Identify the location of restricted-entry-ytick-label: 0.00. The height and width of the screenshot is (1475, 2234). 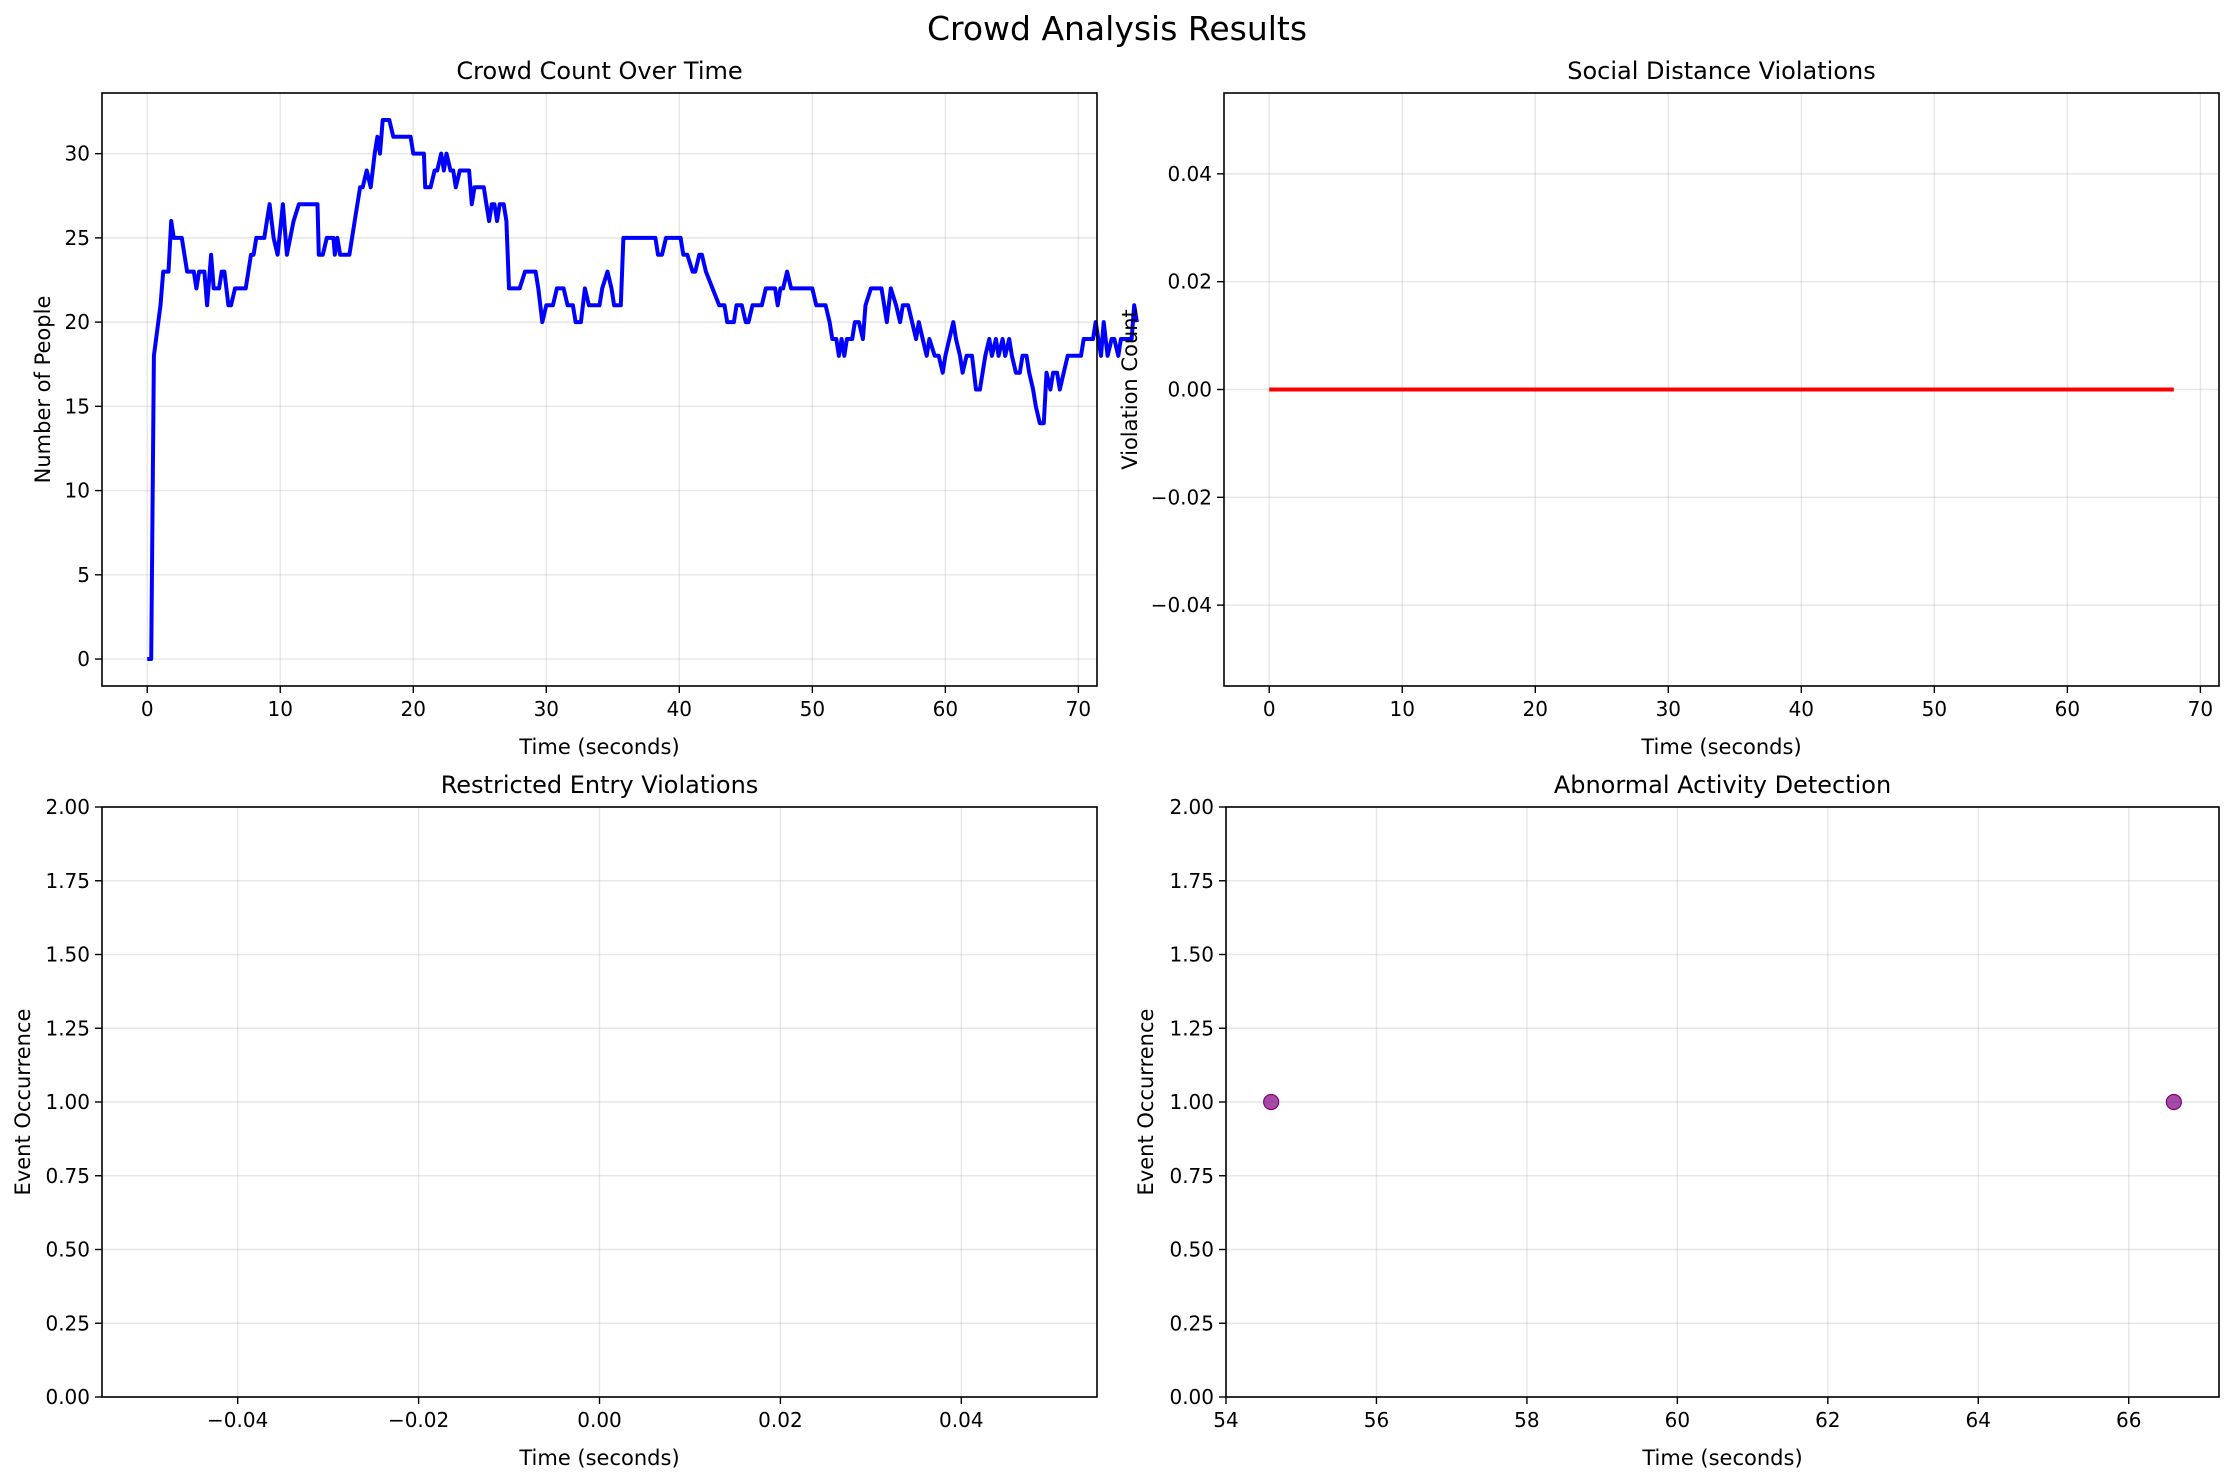
(67, 1397).